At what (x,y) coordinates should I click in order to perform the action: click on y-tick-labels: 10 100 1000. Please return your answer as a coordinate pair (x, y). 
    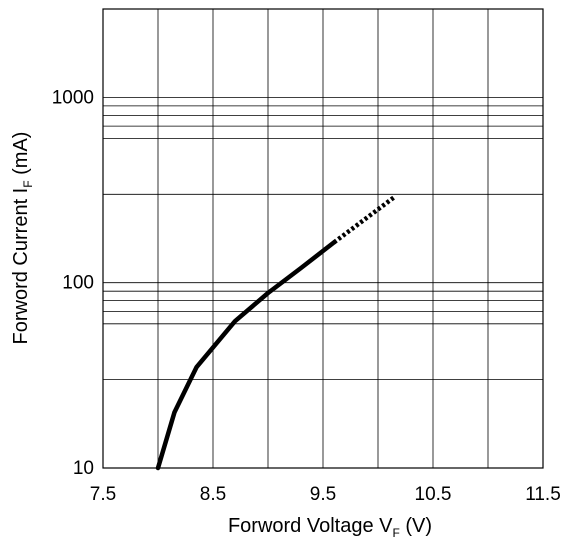
    Looking at the image, I should click on (73, 283).